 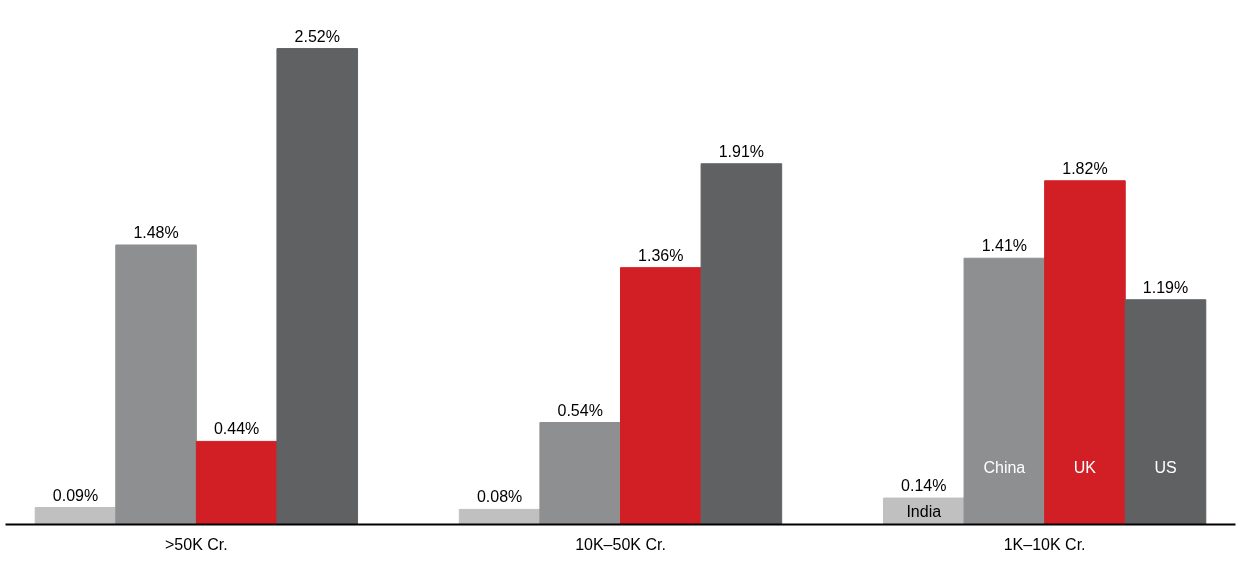 What do you see at coordinates (661, 255) in the screenshot?
I see `data-label: 1.36%` at bounding box center [661, 255].